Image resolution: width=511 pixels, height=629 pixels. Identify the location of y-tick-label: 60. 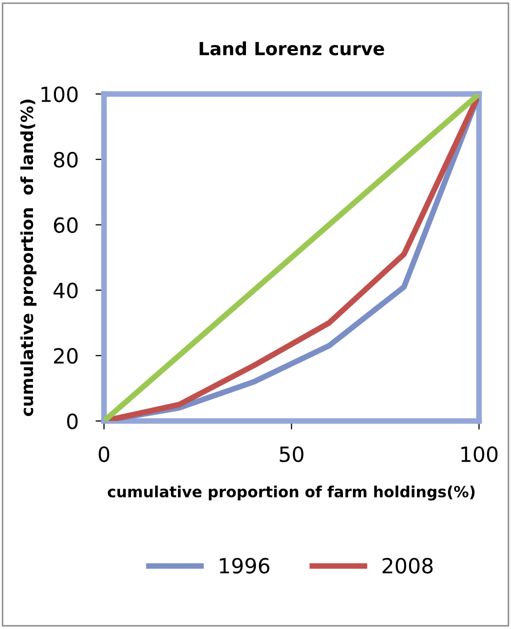
(66, 225).